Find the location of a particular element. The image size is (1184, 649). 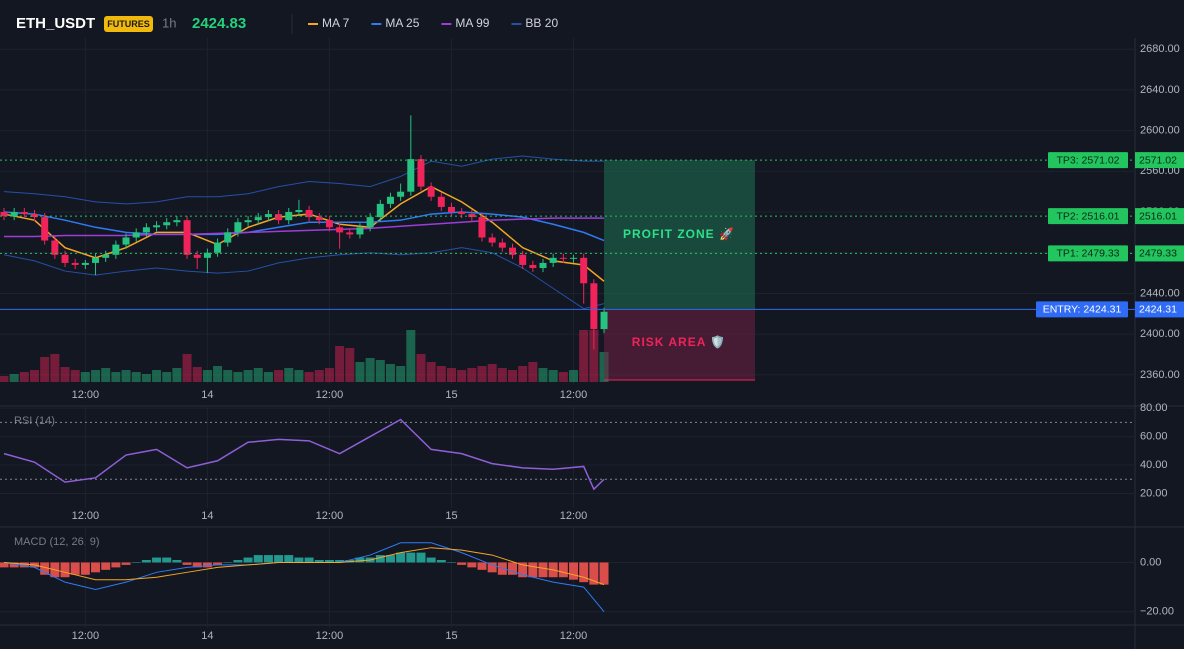

y-tick-label: 2400.00 is located at coordinates (1160, 334).